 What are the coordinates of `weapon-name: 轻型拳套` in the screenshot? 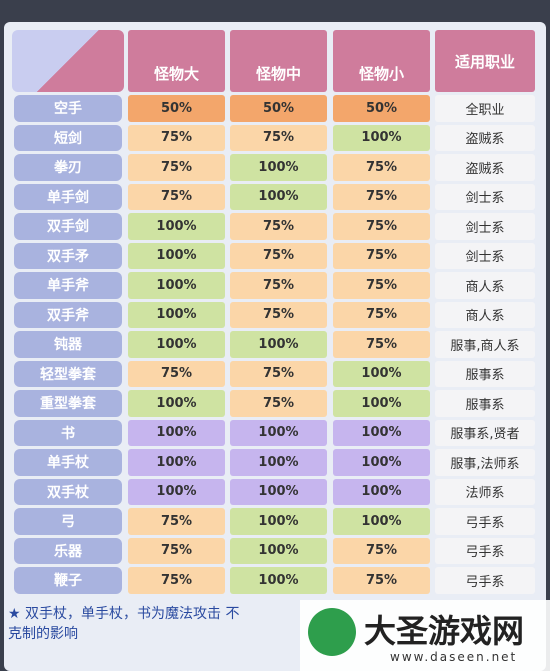 It's located at (68, 373).